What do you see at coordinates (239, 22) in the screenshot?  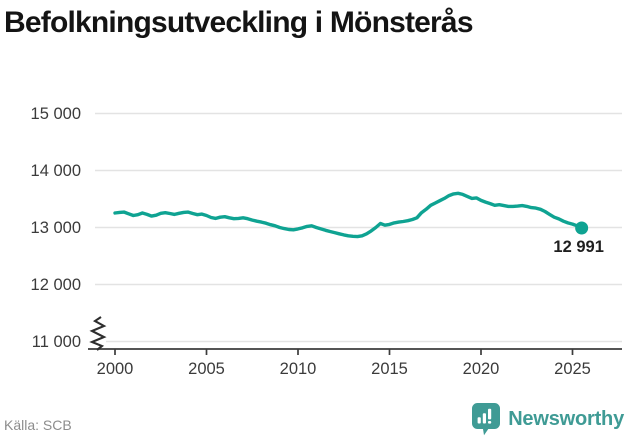 I see `chart-title: Befolkningsutveckling i Mönsterås` at bounding box center [239, 22].